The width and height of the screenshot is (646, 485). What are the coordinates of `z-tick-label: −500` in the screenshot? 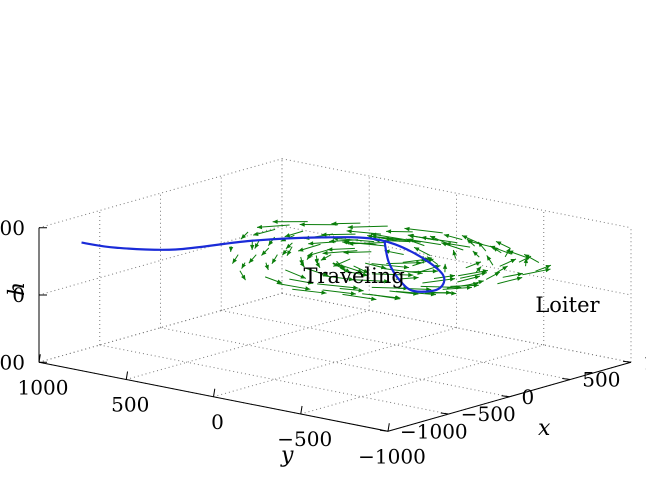 It's located at (12, 362).